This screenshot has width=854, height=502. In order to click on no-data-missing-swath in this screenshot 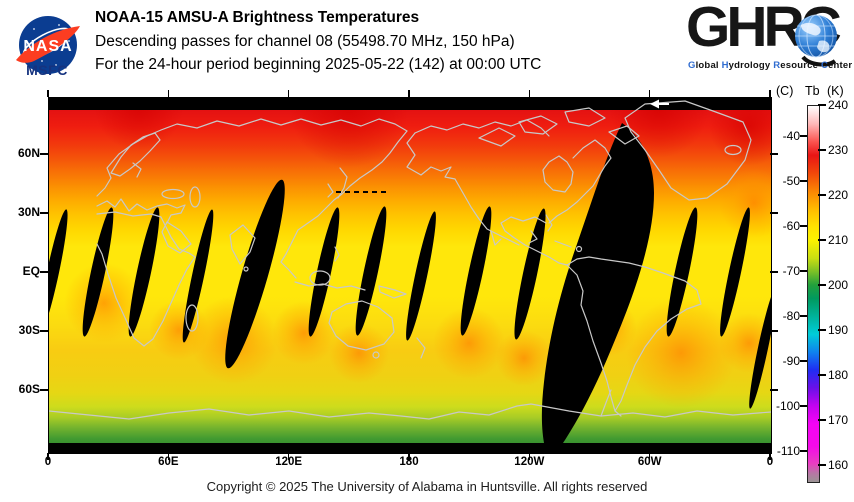, I will do `click(597, 285)`.